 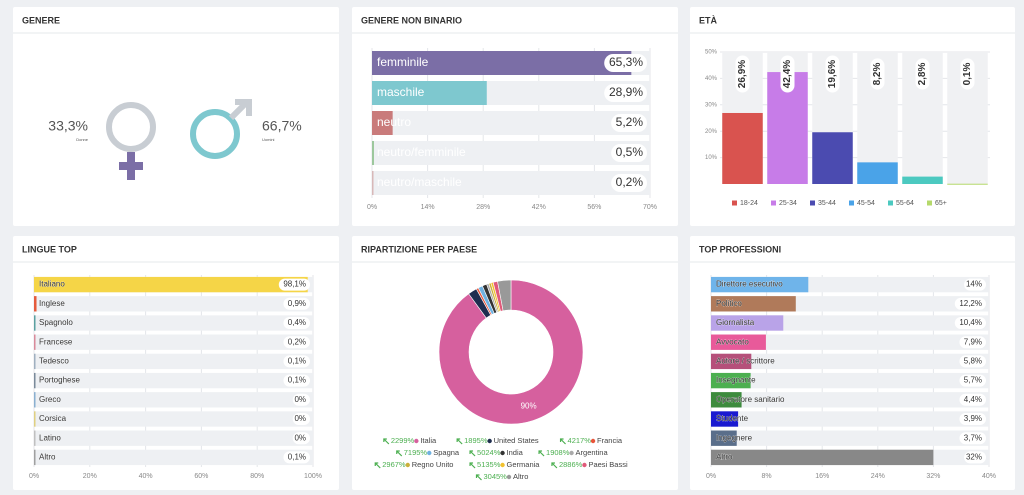 What do you see at coordinates (745, 361) in the screenshot?
I see `category-label: Autore / scrittore` at bounding box center [745, 361].